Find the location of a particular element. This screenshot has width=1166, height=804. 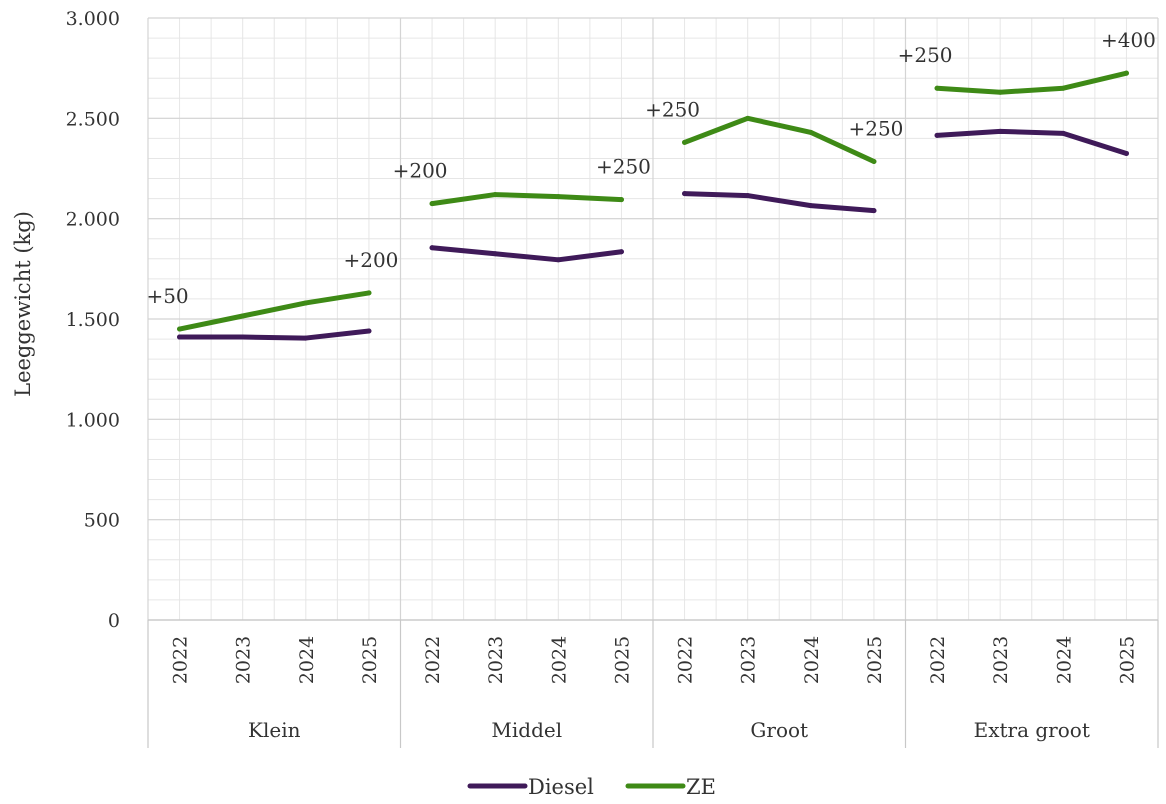

y-tick-label: 1.000 is located at coordinates (93, 420).